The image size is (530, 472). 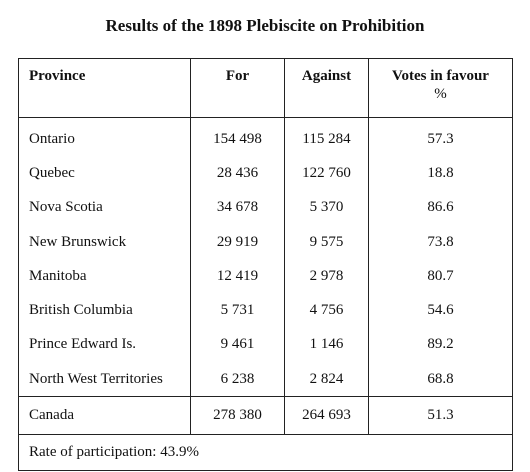 I want to click on header-text: Province, so click(x=57, y=76).